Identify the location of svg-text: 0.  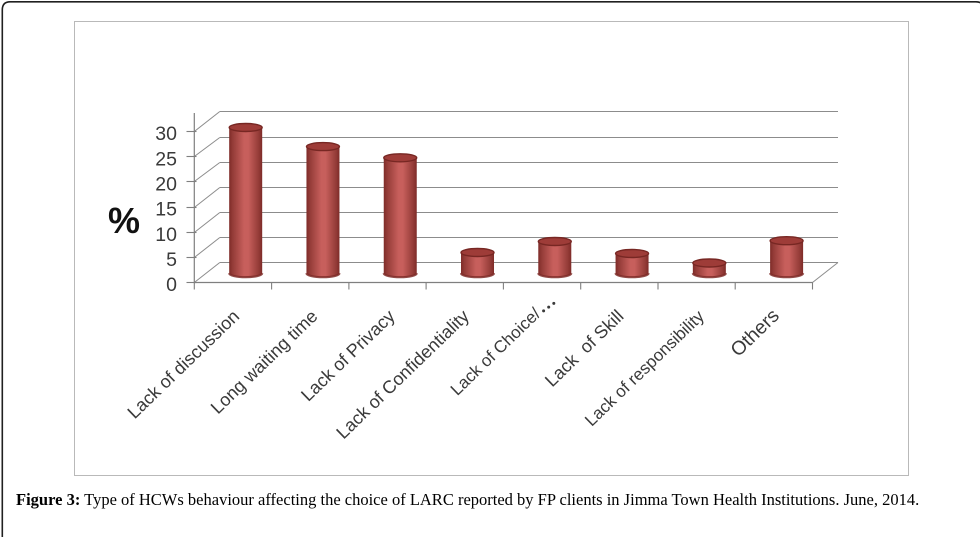
(171, 285).